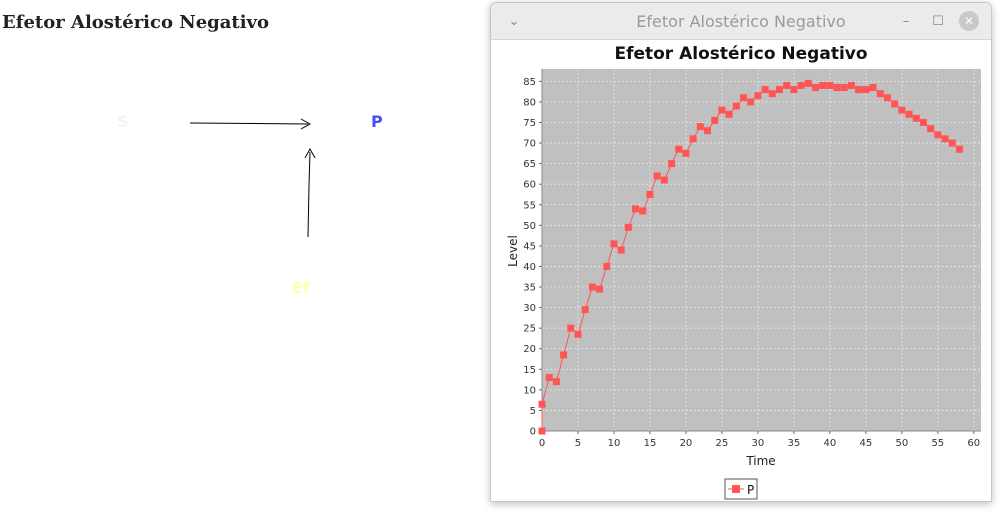 This screenshot has width=1005, height=523. I want to click on effector-label: Ef, so click(301, 287).